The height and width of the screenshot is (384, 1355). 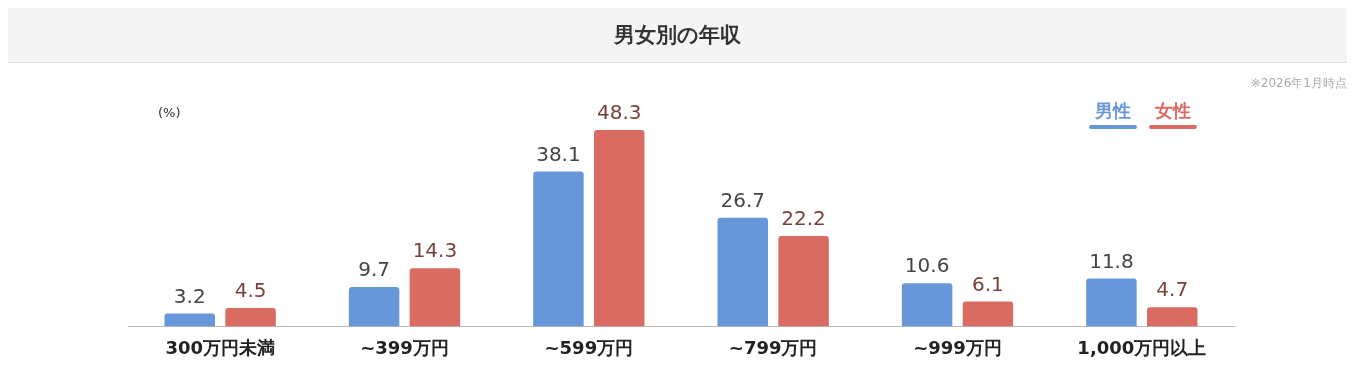 What do you see at coordinates (250, 290) in the screenshot?
I see `data-label: 4.5` at bounding box center [250, 290].